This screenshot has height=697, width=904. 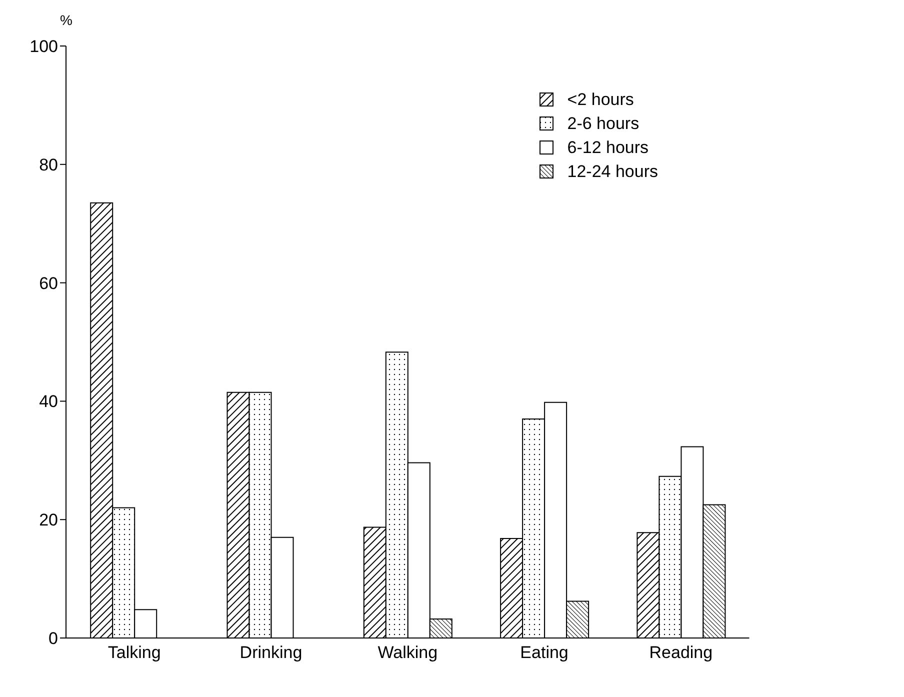 I want to click on legend-label: 12-24 hours, so click(x=612, y=172).